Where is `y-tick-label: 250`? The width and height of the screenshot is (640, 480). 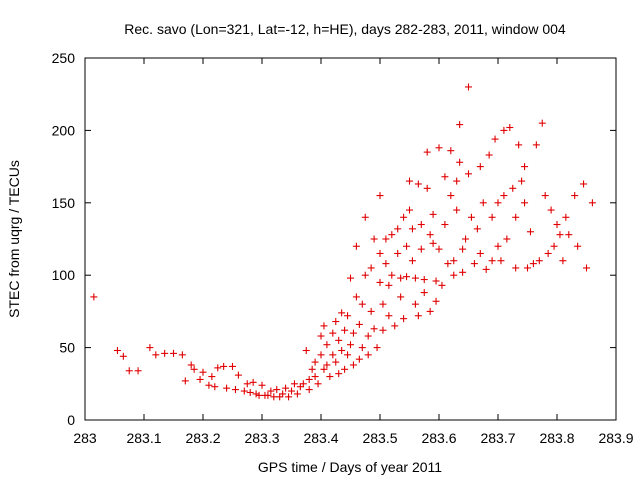
y-tick-label: 250 is located at coordinates (64, 58).